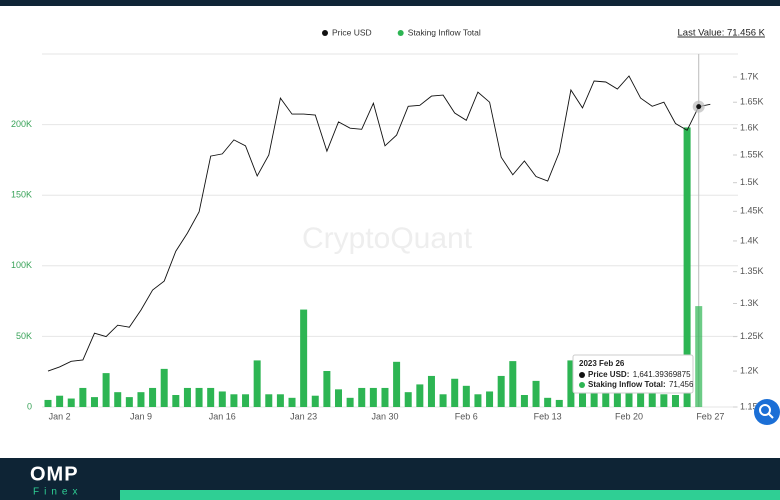 The width and height of the screenshot is (780, 500). What do you see at coordinates (21, 124) in the screenshot?
I see `y-tick-label: 200K` at bounding box center [21, 124].